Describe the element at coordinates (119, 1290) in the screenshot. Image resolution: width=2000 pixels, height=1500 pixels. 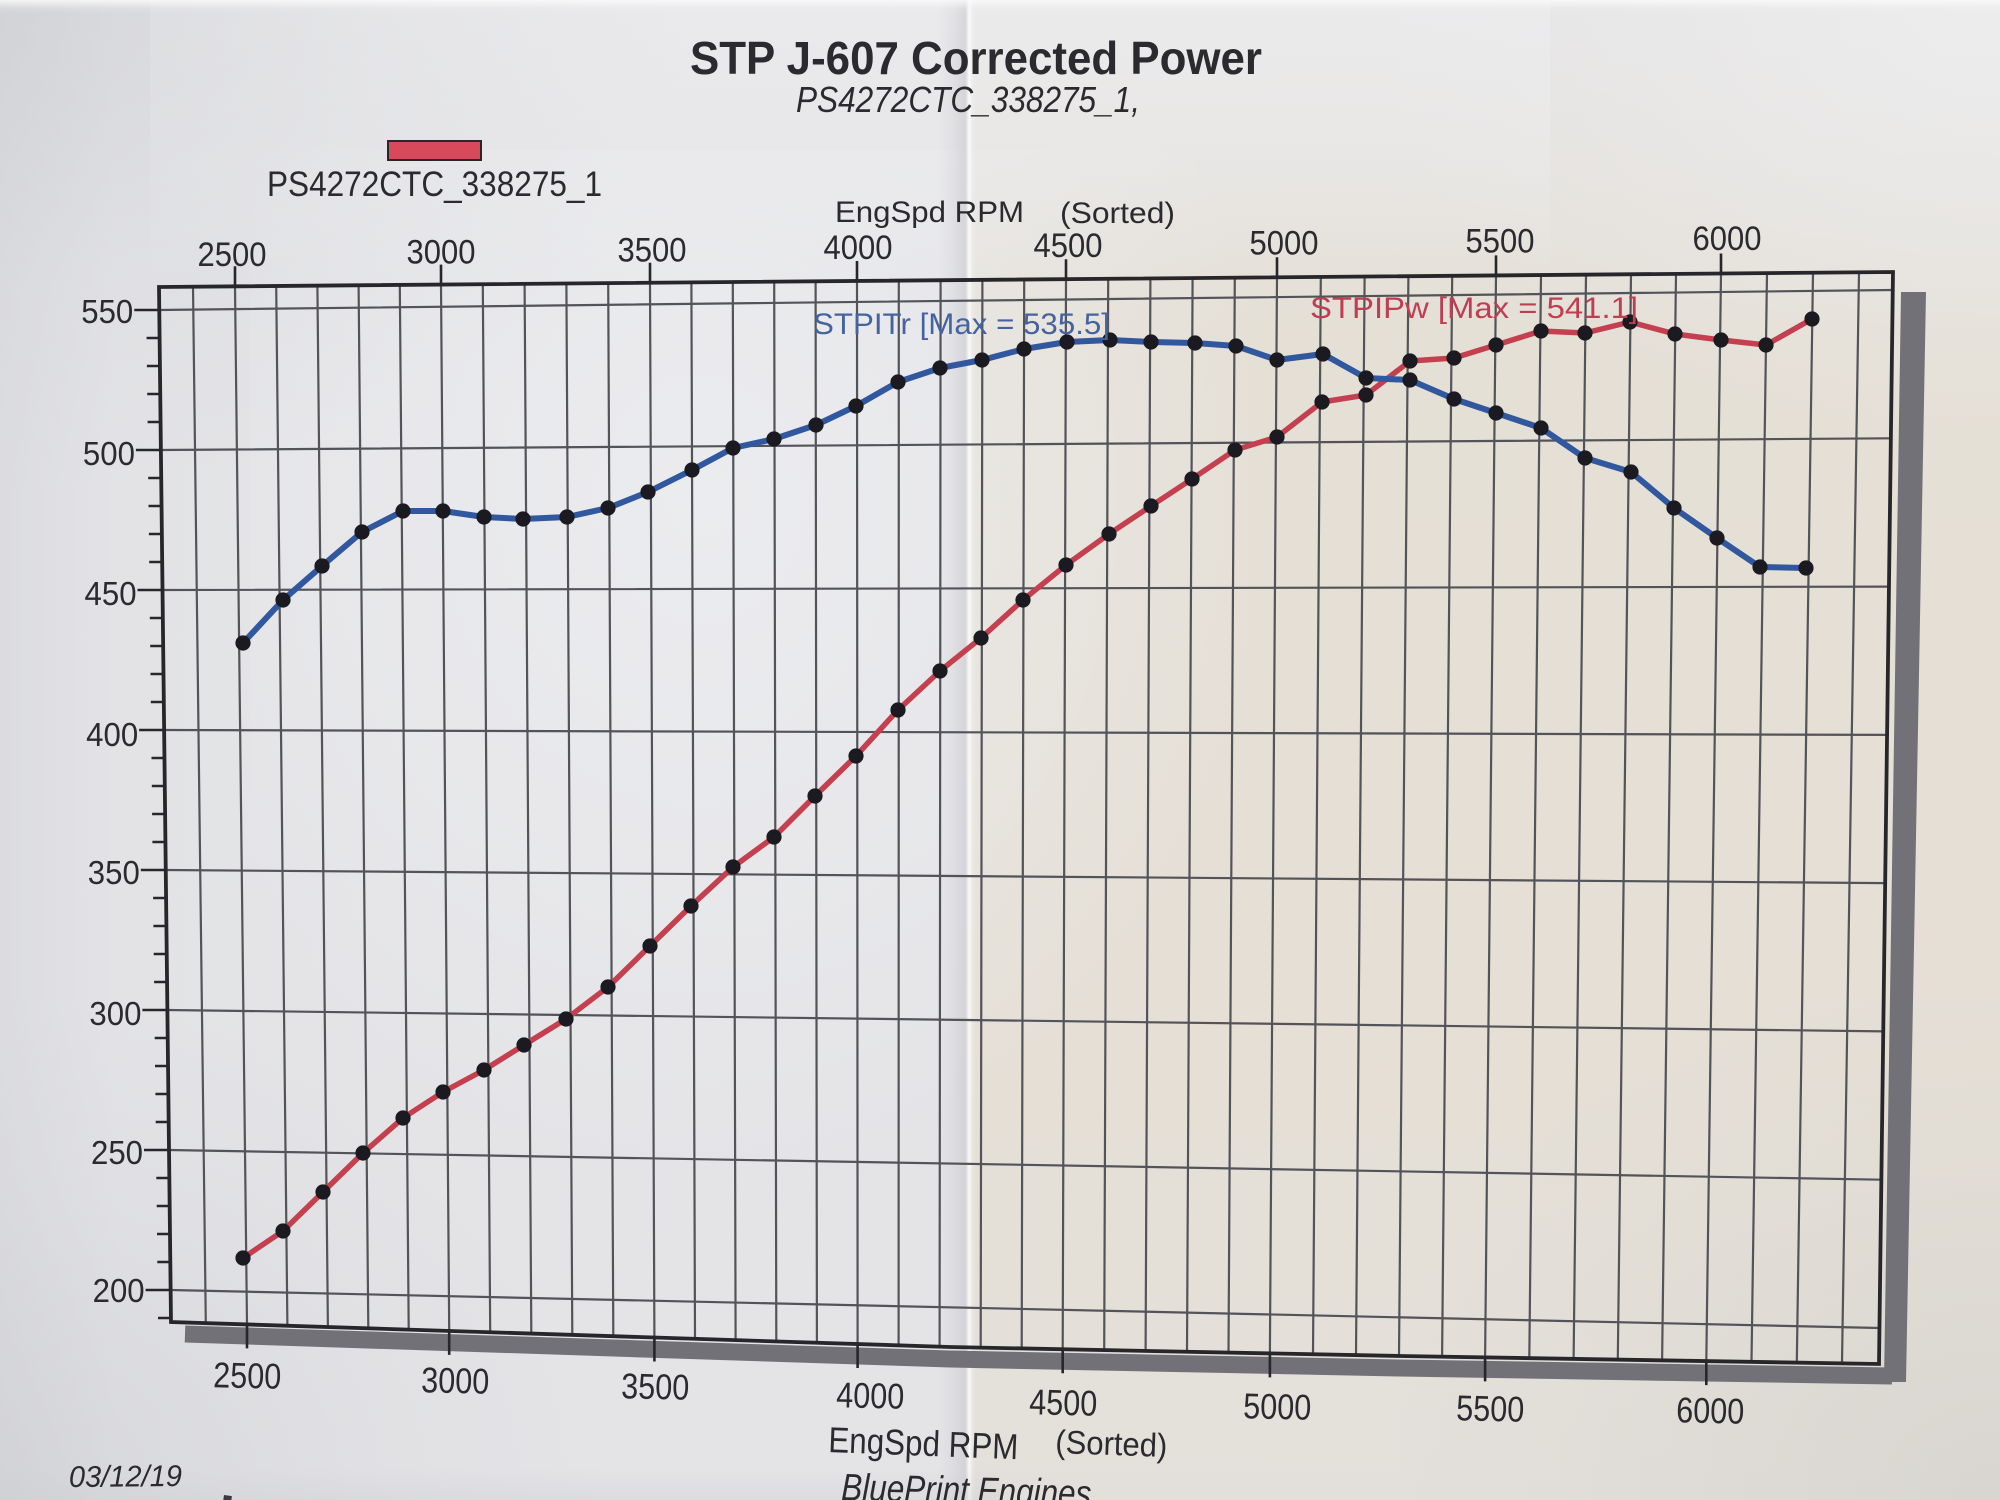
I see `svg-text: 200` at that location.